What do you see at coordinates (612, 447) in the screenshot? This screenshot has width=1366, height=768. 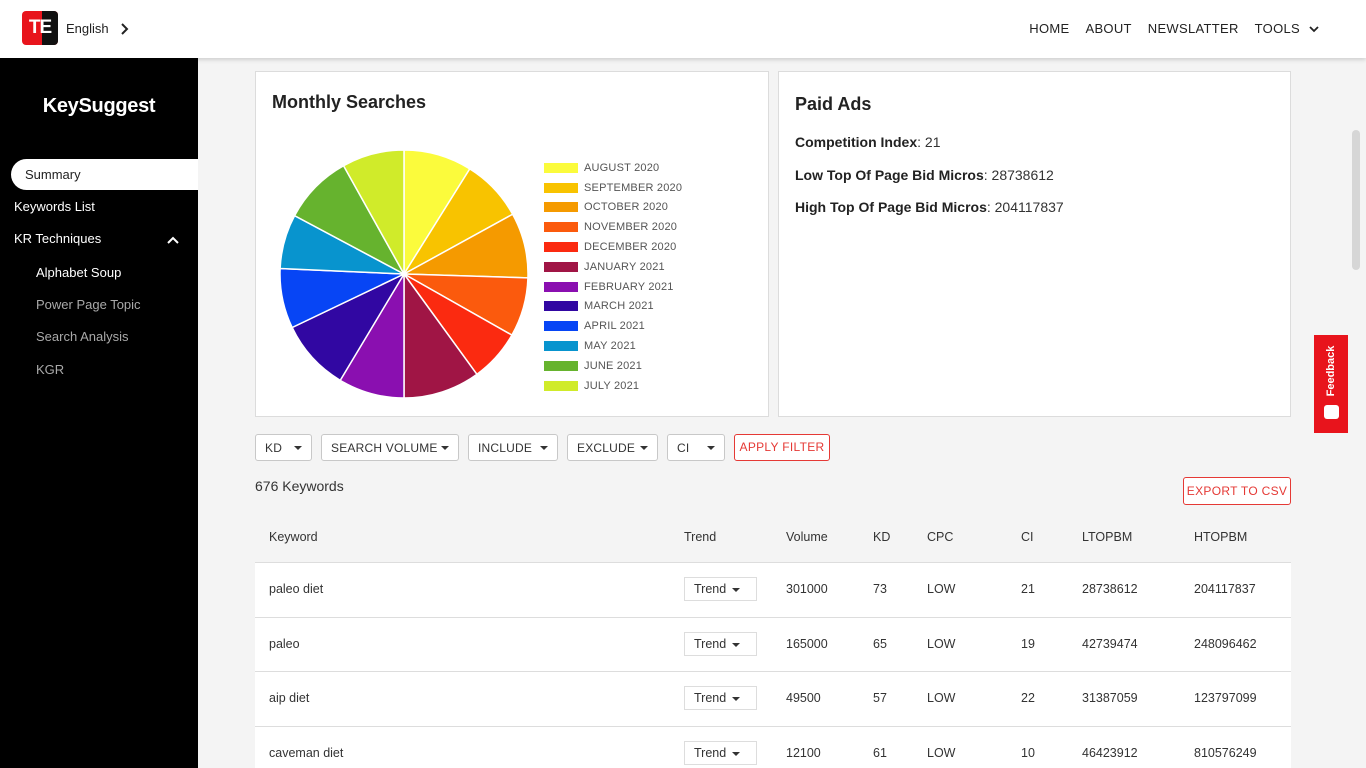 I see `exclude-filter-dropdown: EXCLUDE` at bounding box center [612, 447].